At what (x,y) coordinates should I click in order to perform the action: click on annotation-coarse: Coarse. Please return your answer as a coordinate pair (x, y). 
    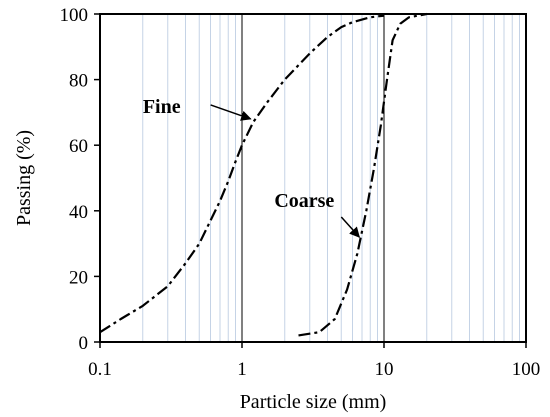
    Looking at the image, I should click on (304, 201).